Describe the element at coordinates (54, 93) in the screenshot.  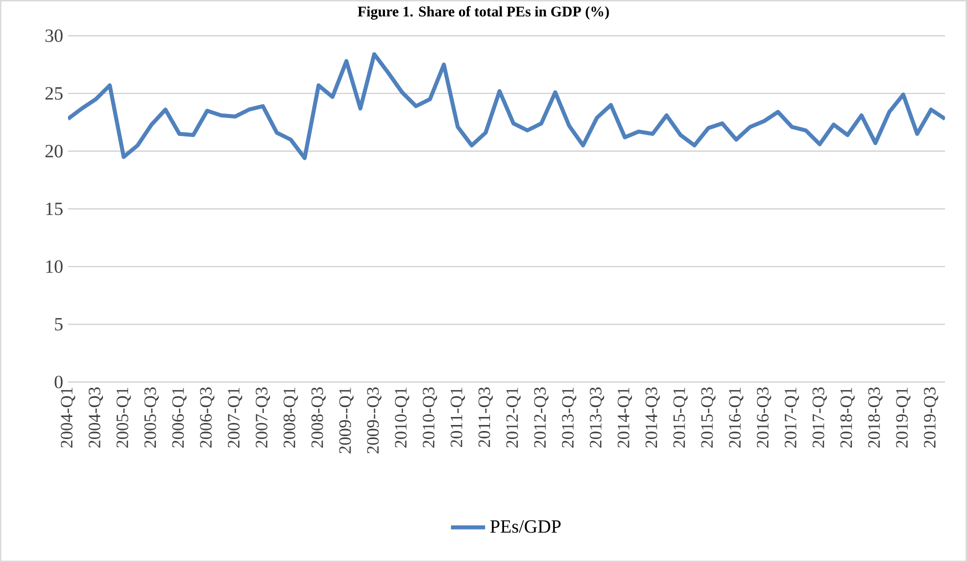
I see `y-tick-label: 25` at that location.